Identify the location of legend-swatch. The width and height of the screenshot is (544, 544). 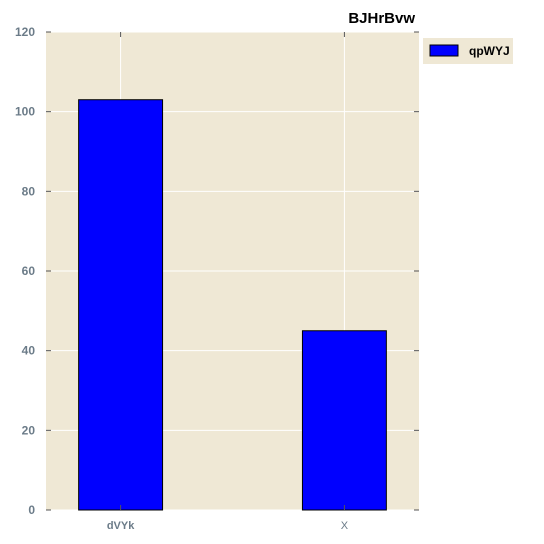
(444, 50).